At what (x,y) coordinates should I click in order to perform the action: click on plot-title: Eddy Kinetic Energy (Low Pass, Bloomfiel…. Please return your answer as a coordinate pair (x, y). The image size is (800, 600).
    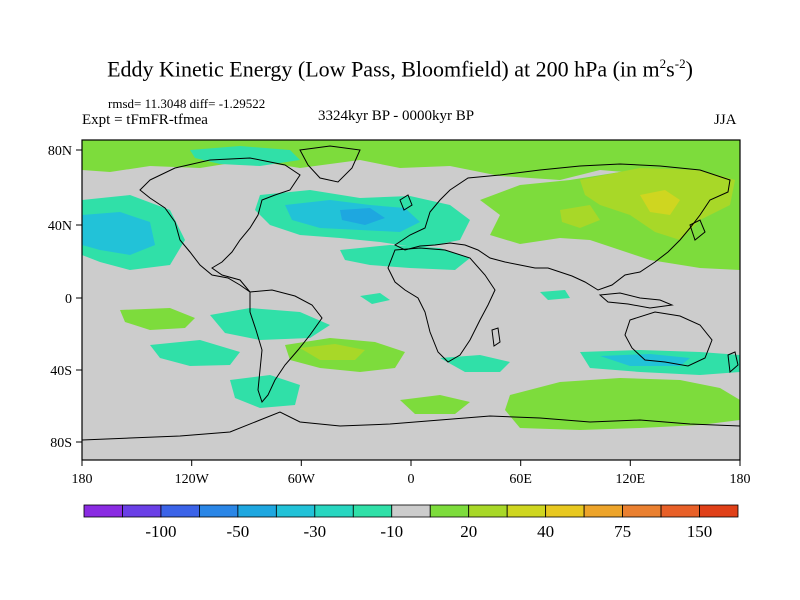
    Looking at the image, I should click on (400, 69).